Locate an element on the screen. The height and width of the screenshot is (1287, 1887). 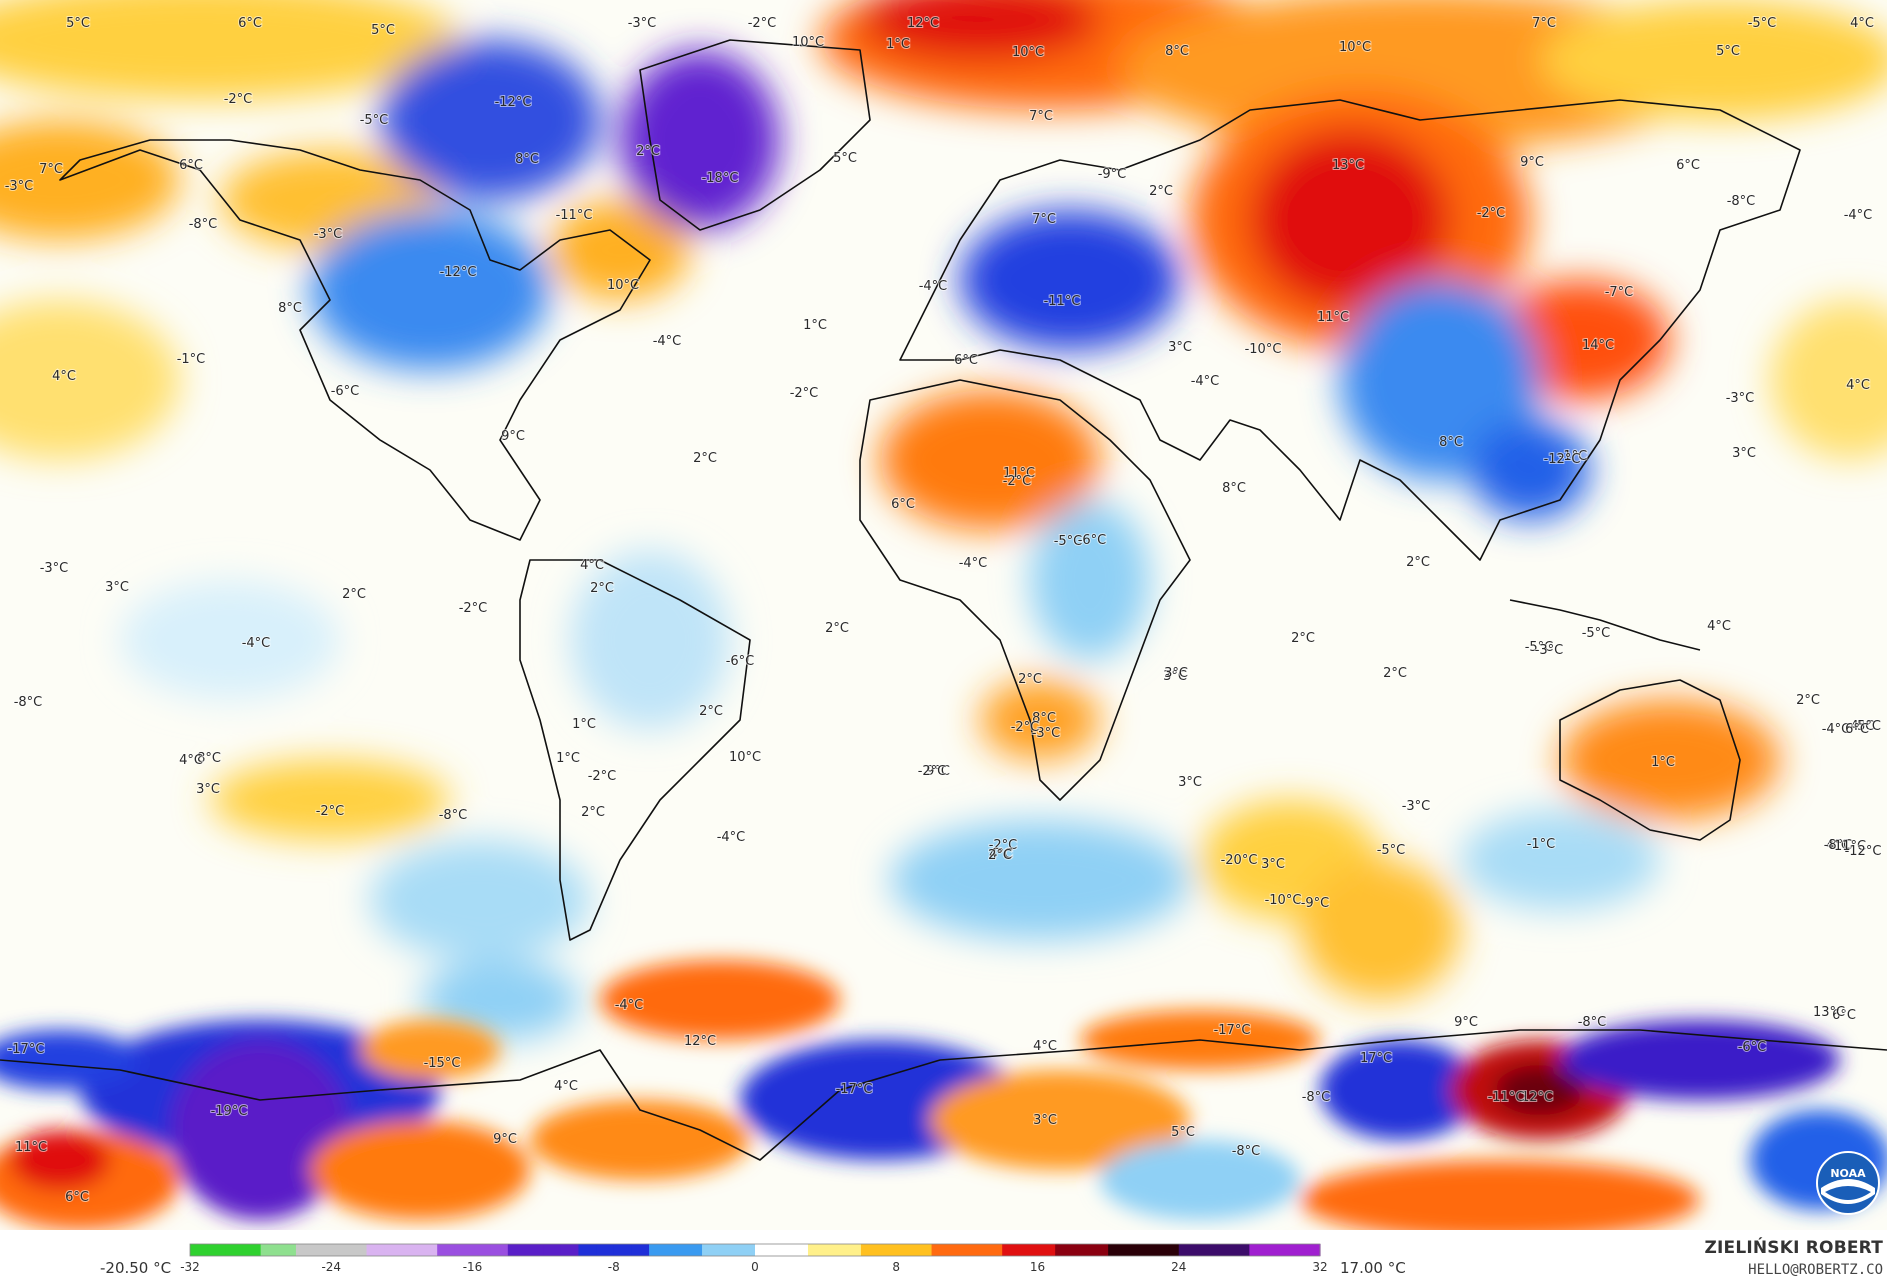
temperature-label: -18°C is located at coordinates (720, 178).